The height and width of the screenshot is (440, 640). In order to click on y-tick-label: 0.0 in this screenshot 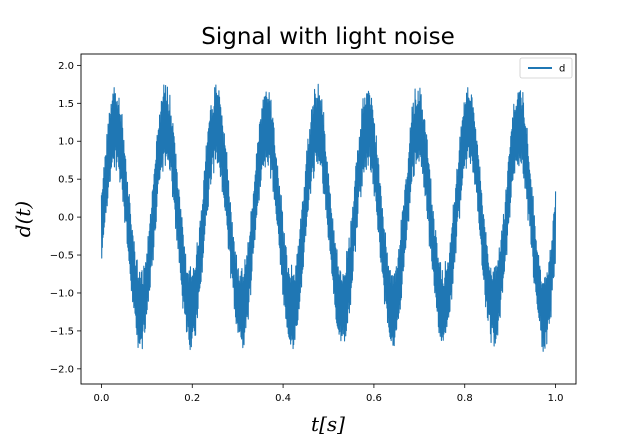, I will do `click(66, 218)`.